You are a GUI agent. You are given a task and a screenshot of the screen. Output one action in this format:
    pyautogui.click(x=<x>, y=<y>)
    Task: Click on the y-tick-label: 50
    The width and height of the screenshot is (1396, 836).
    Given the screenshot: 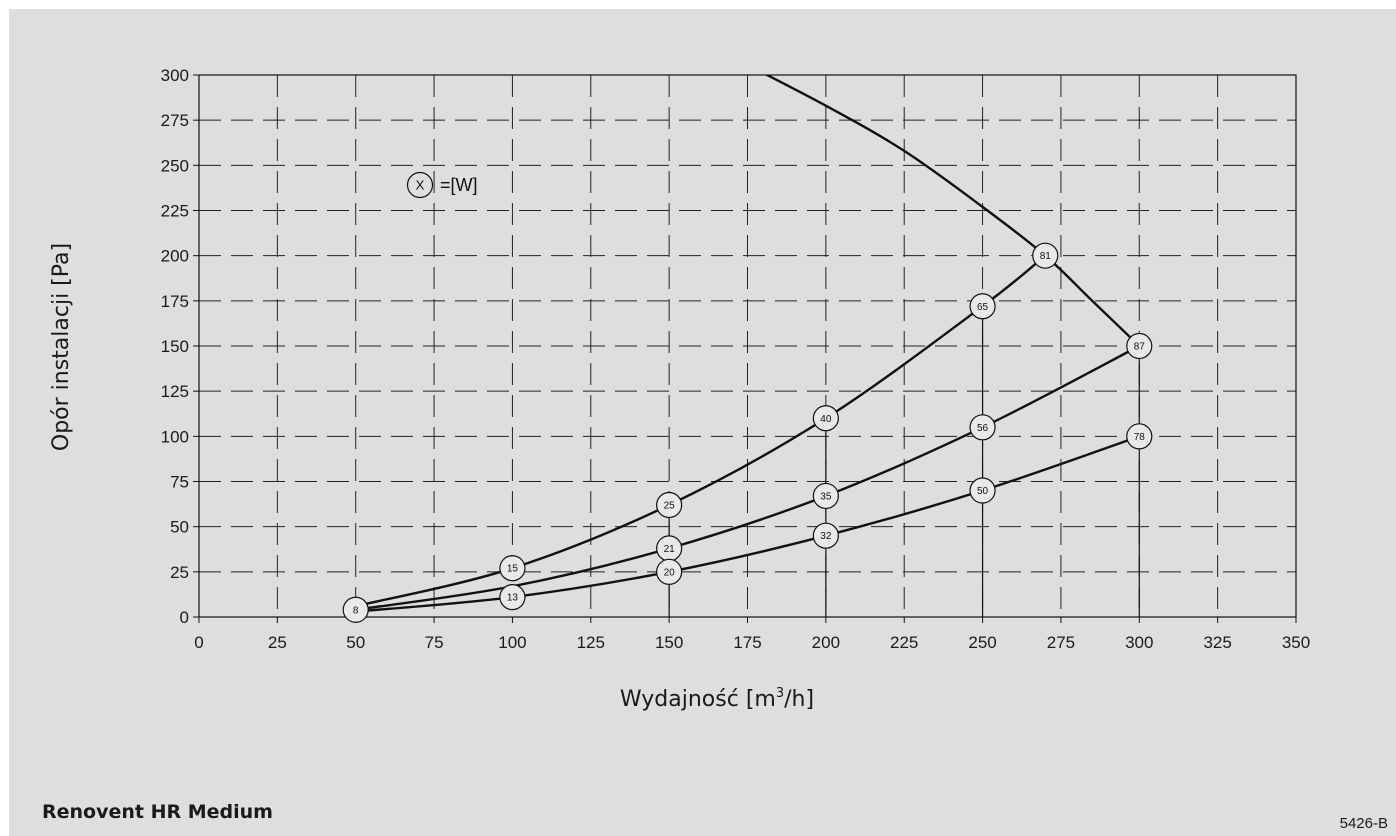 What is the action you would take?
    pyautogui.click(x=179, y=527)
    